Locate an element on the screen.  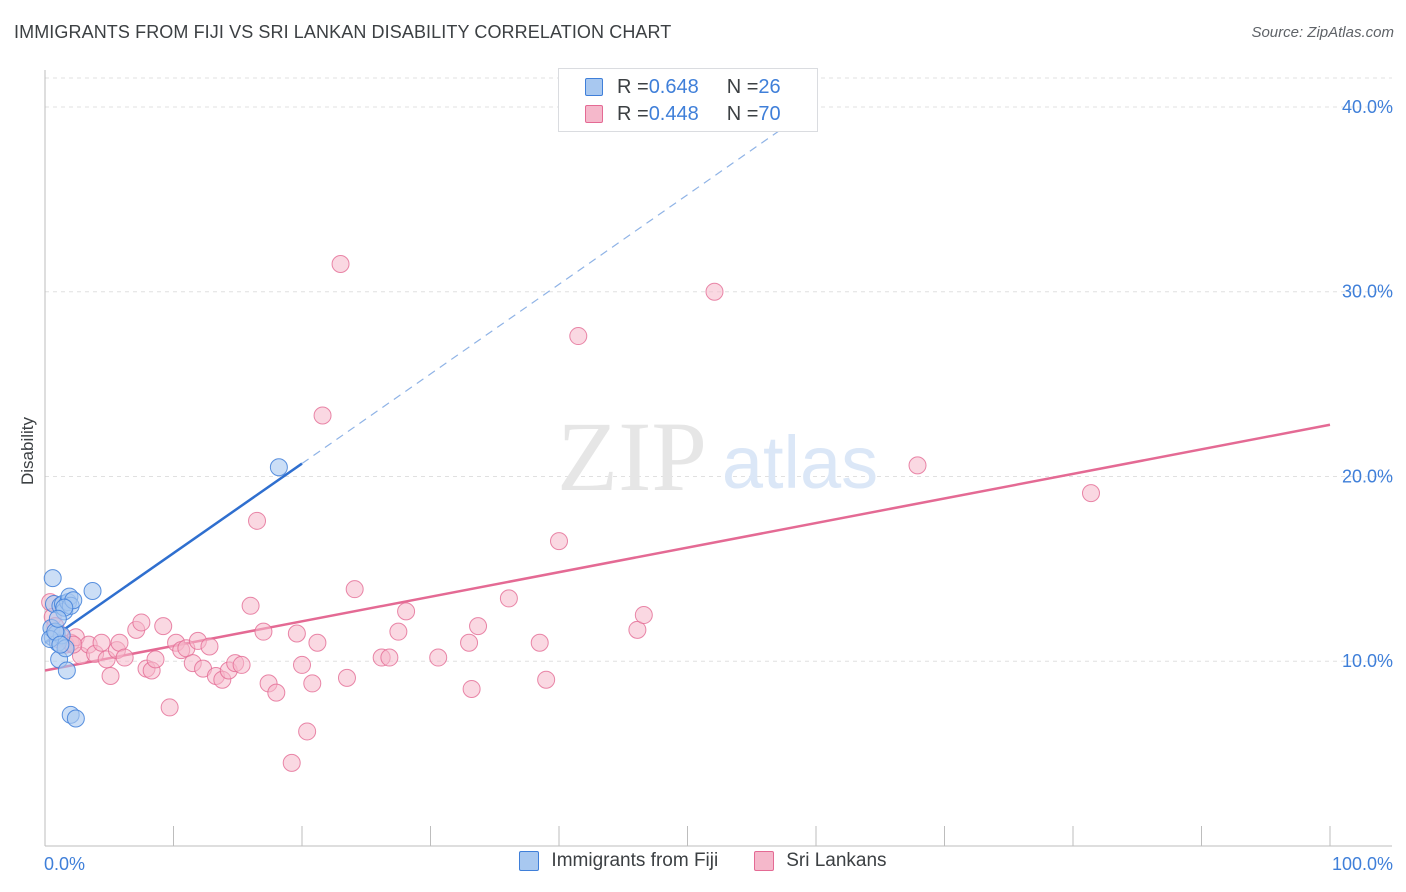
y-tick-label: 20.0% is located at coordinates (1367, 476).